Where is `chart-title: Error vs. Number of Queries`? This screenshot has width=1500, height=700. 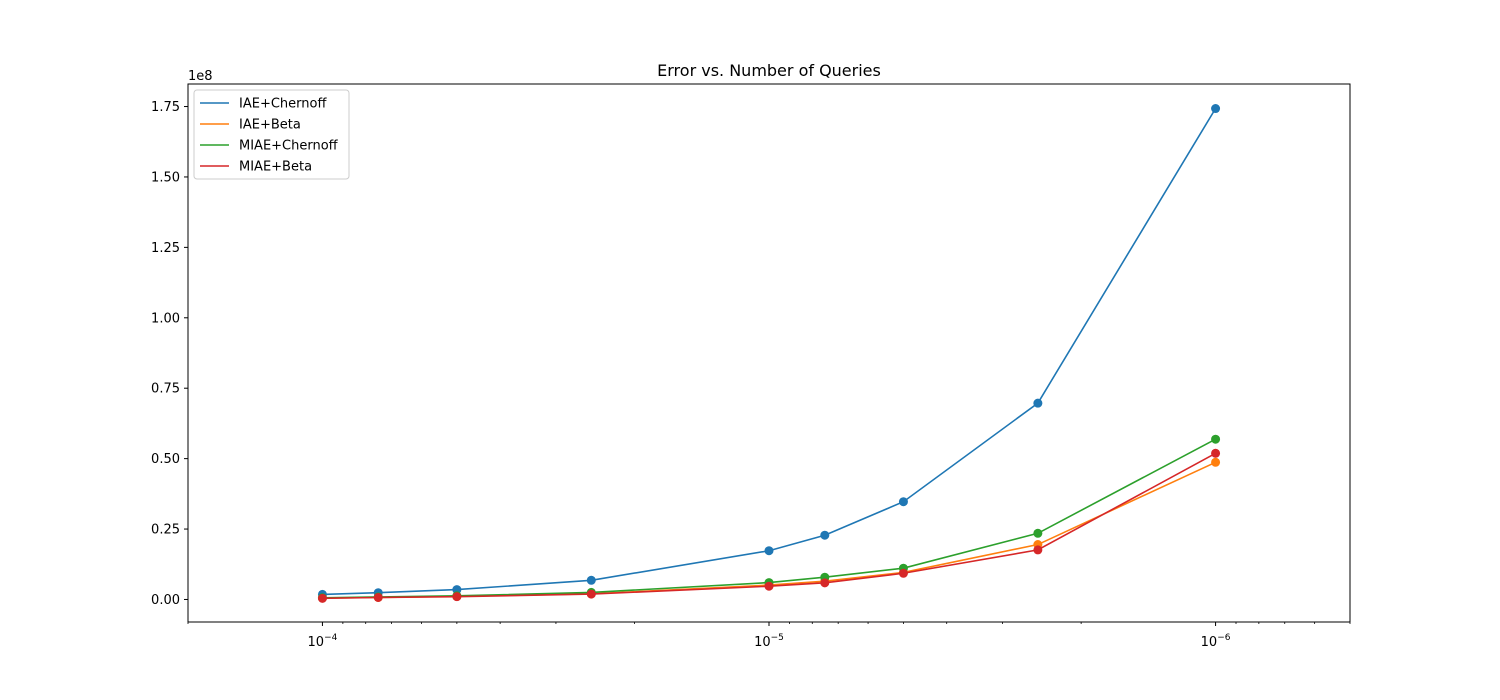
chart-title: Error vs. Number of Queries is located at coordinates (769, 70).